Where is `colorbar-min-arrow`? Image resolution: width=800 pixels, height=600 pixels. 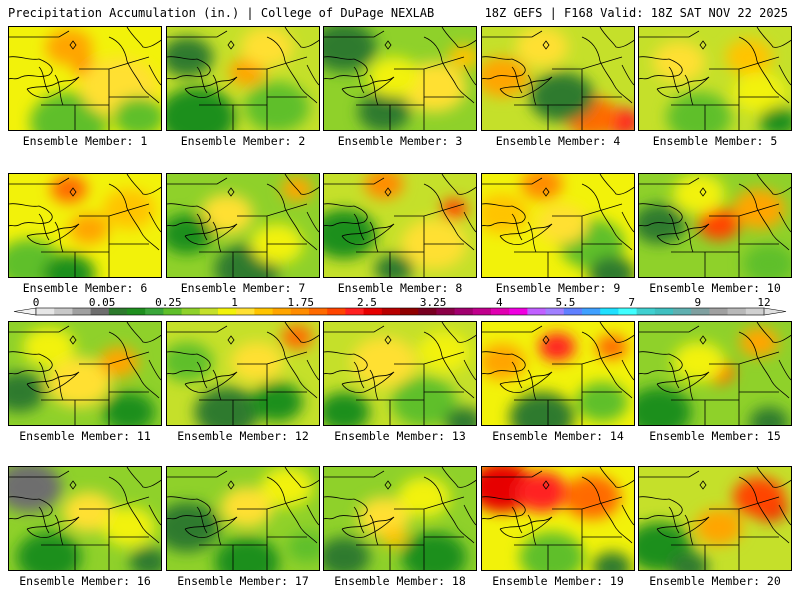
colorbar-min-arrow is located at coordinates (25, 311).